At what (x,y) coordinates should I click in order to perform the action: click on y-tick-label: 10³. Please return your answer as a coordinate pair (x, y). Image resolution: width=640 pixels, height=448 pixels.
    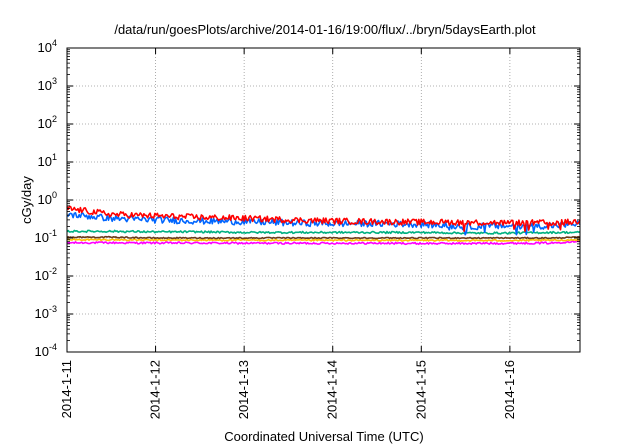
    Looking at the image, I should click on (47, 84).